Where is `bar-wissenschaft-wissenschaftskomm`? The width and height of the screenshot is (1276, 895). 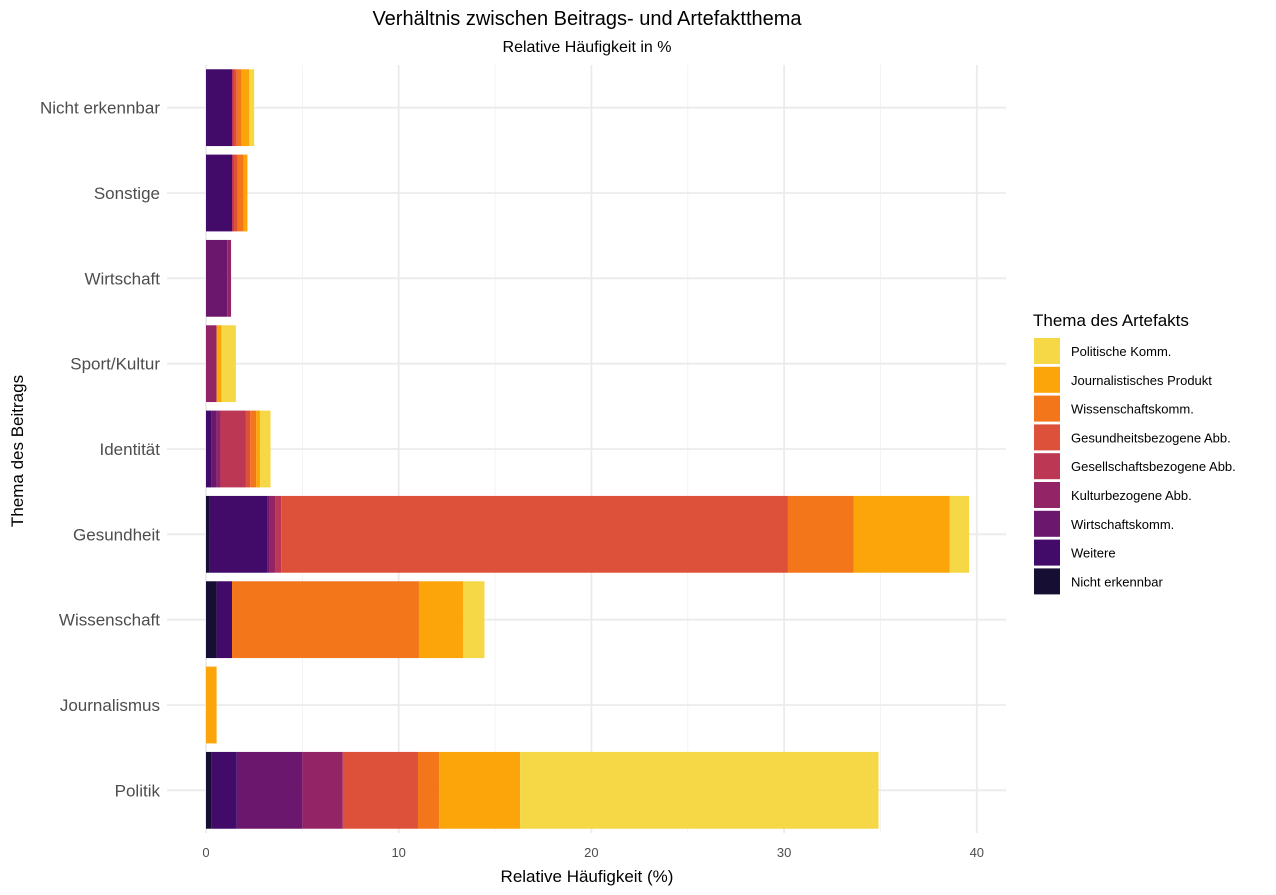
bar-wissenschaft-wissenschaftskomm is located at coordinates (325, 620).